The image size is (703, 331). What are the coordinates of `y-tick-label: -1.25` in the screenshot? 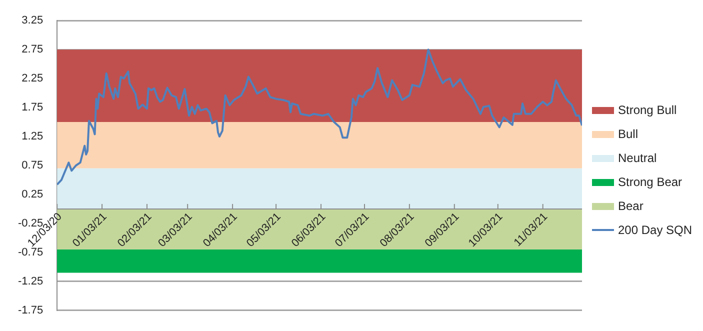 It's located at (31, 281).